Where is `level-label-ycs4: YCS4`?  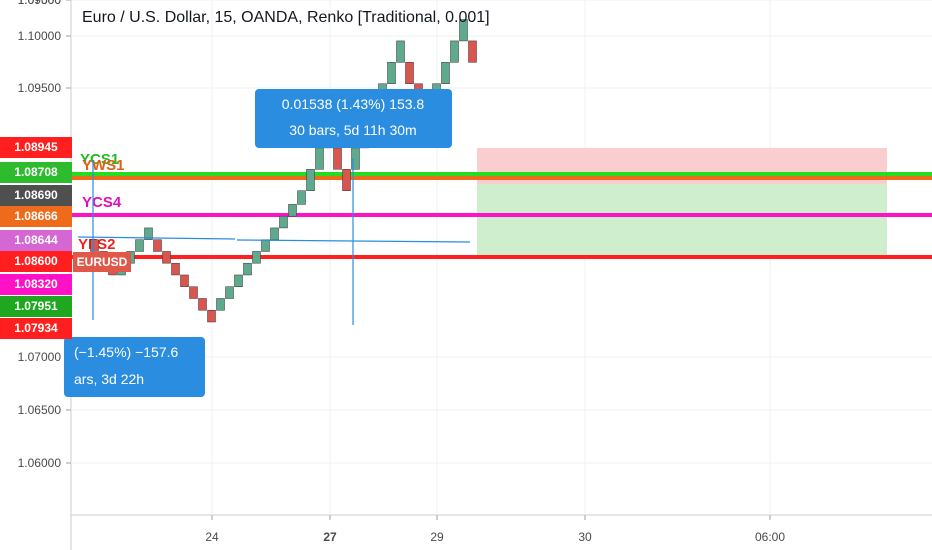
level-label-ycs4: YCS4 is located at coordinates (102, 202).